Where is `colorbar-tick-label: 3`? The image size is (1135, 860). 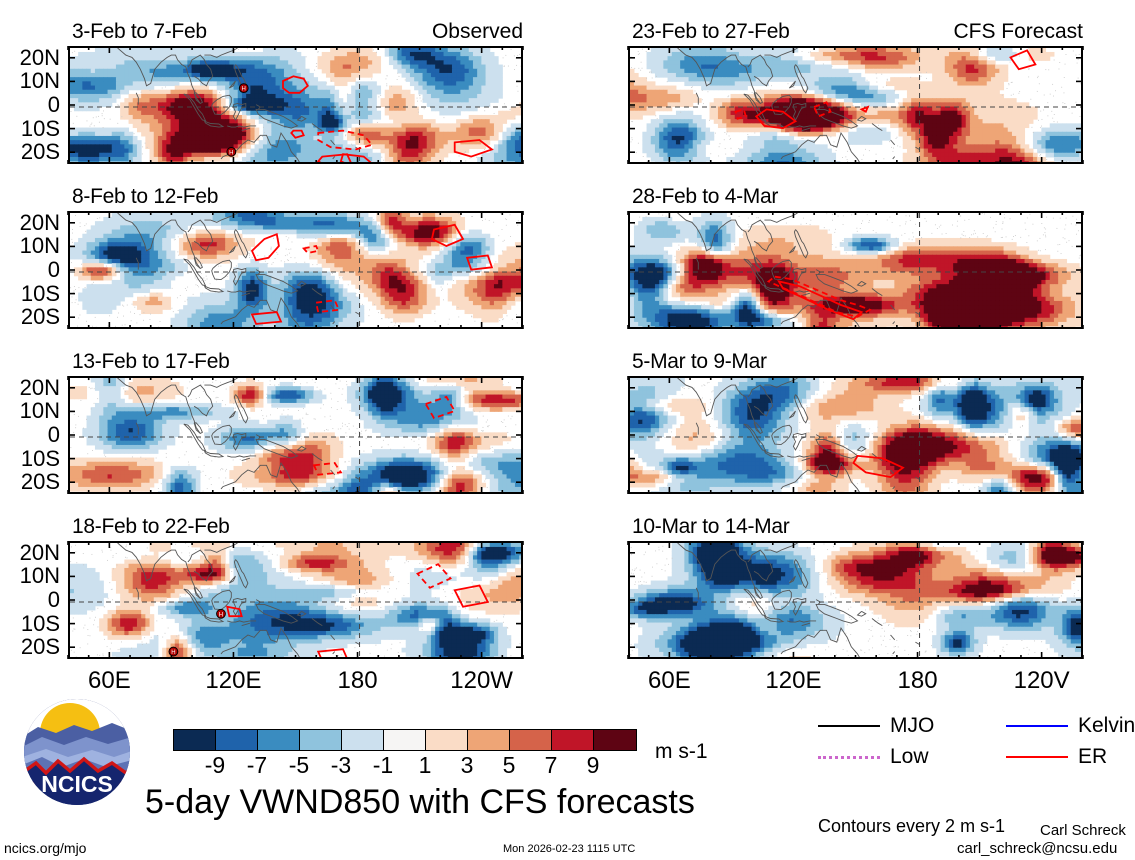
colorbar-tick-label: 3 is located at coordinates (467, 765).